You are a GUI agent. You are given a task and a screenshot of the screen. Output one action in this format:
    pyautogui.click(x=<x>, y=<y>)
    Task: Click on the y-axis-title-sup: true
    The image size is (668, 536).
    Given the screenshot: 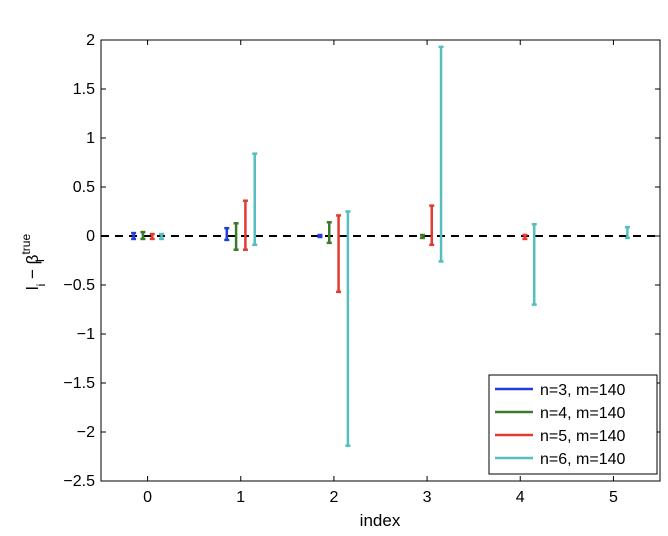 What is the action you would take?
    pyautogui.click(x=26, y=244)
    